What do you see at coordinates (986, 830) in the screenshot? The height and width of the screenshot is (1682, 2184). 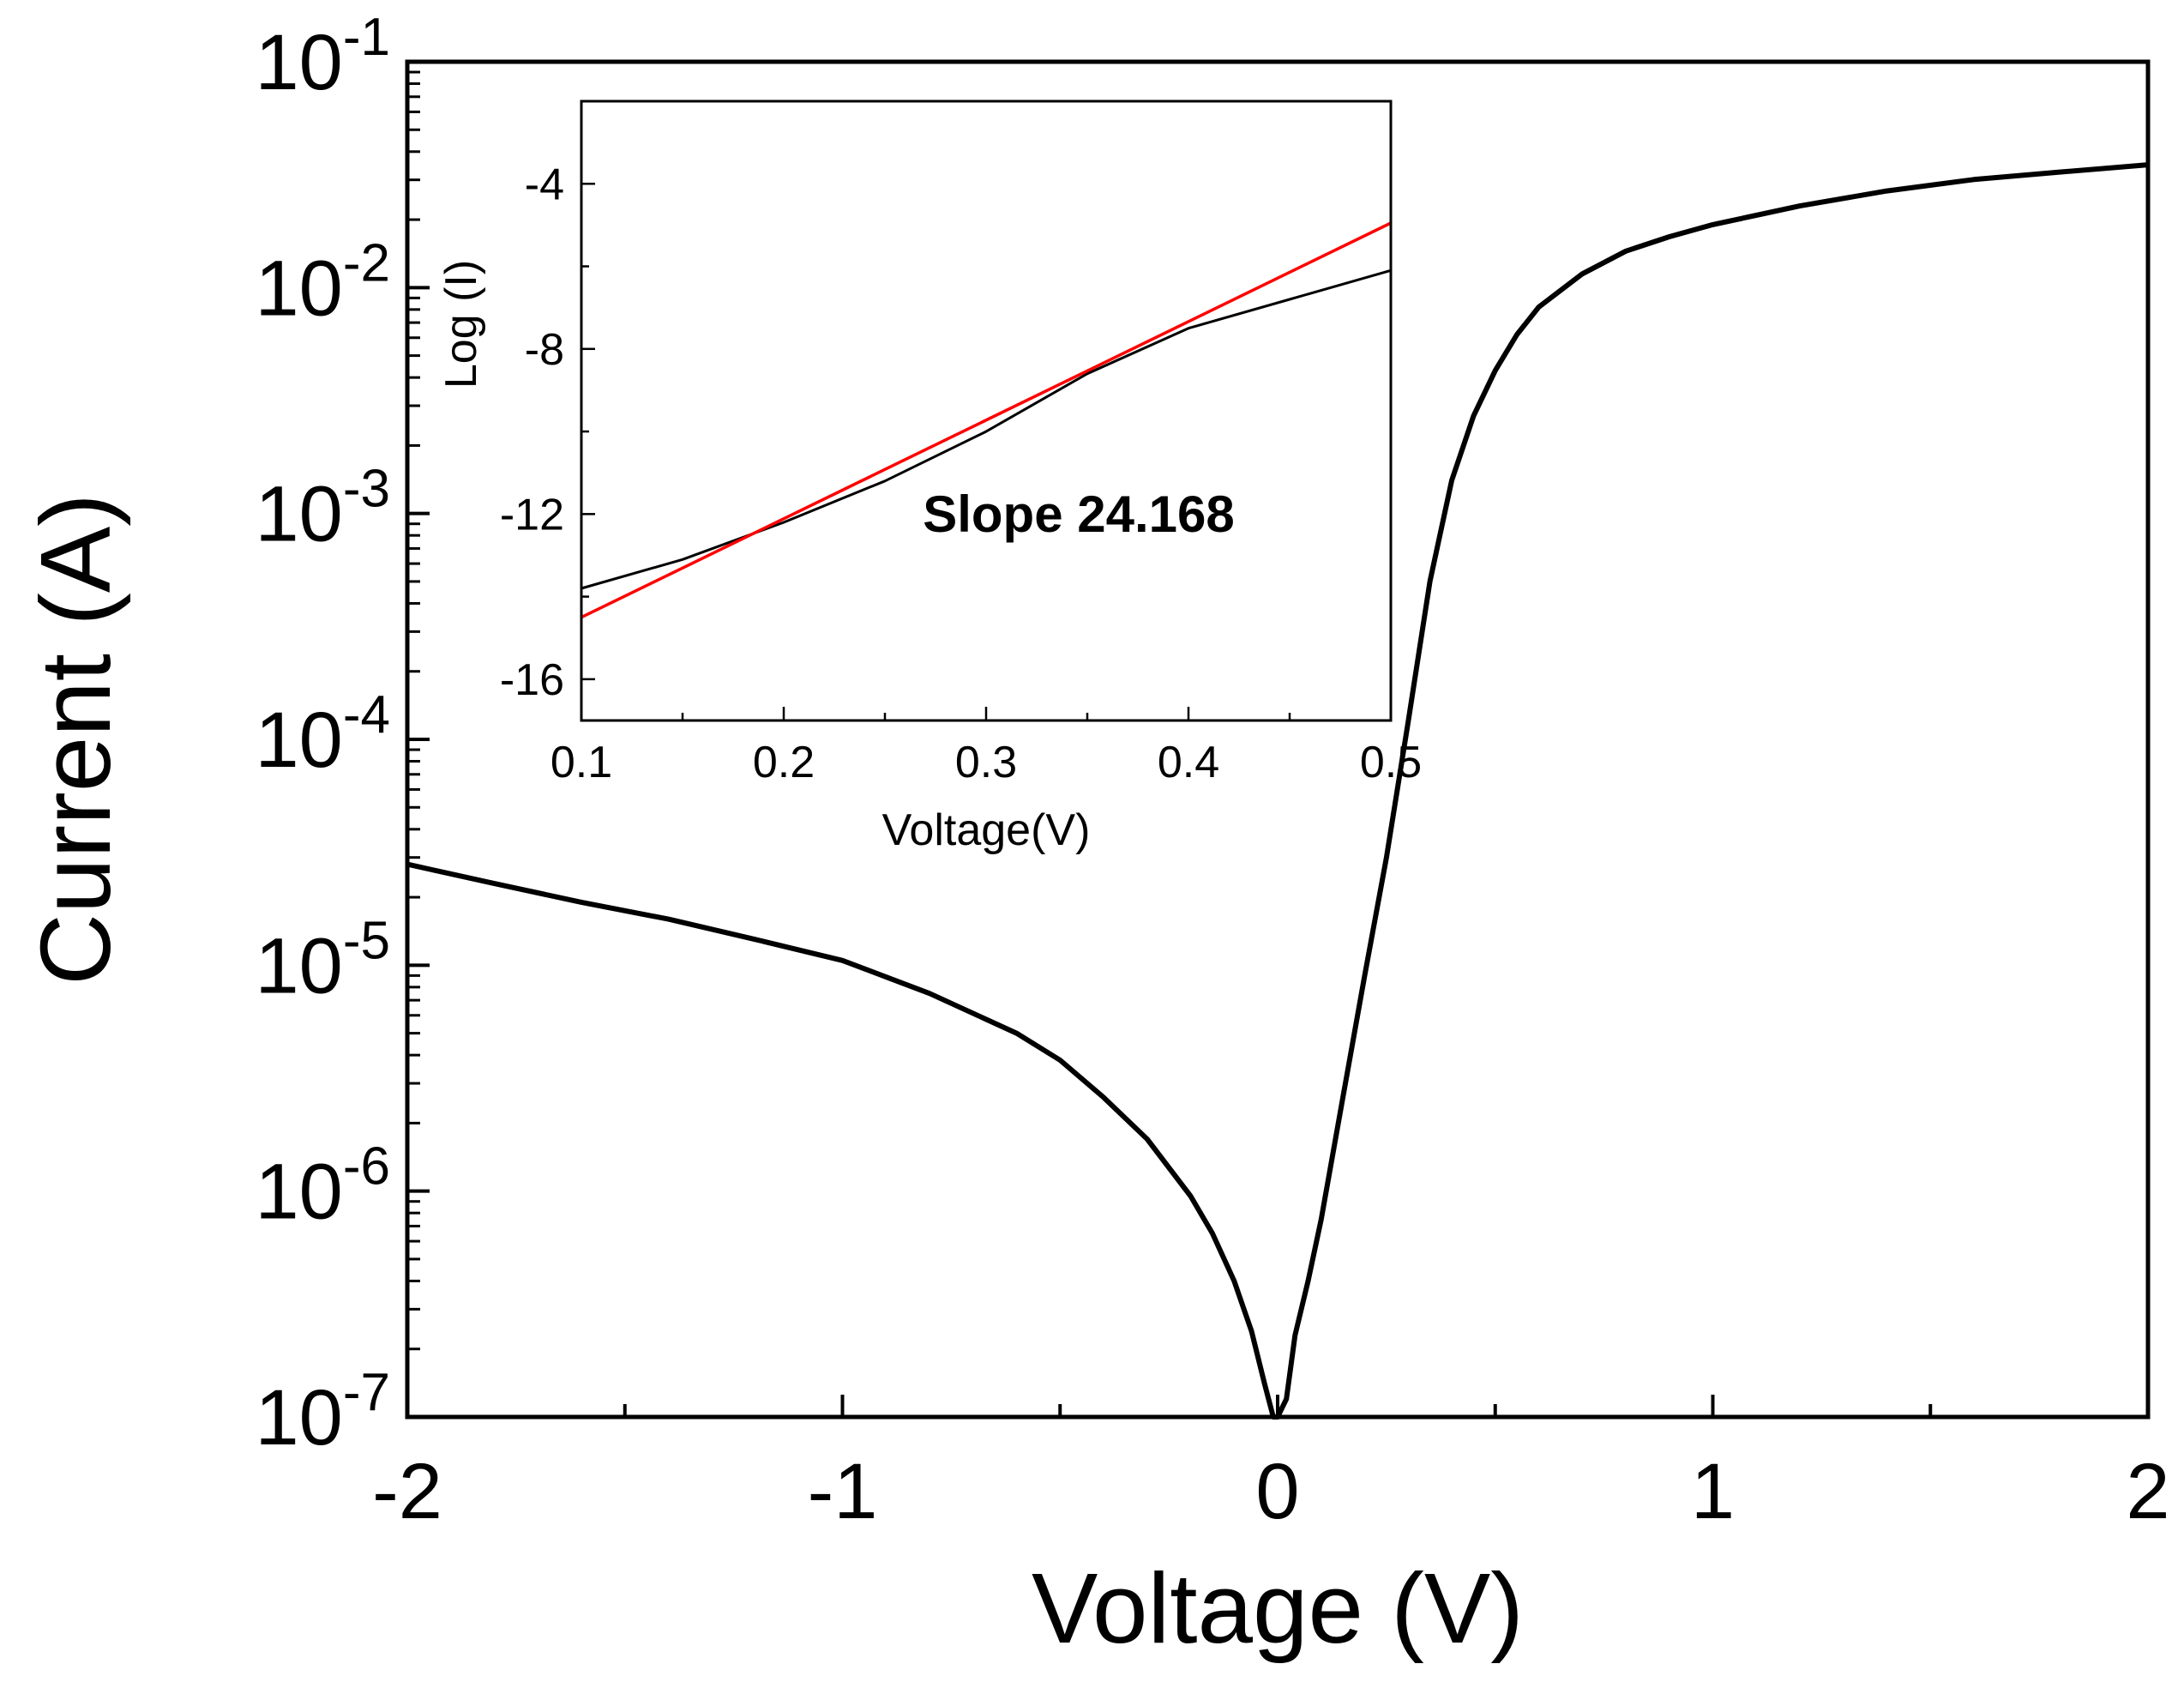 I see `inset-x-axis-title: Voltage(V)` at bounding box center [986, 830].